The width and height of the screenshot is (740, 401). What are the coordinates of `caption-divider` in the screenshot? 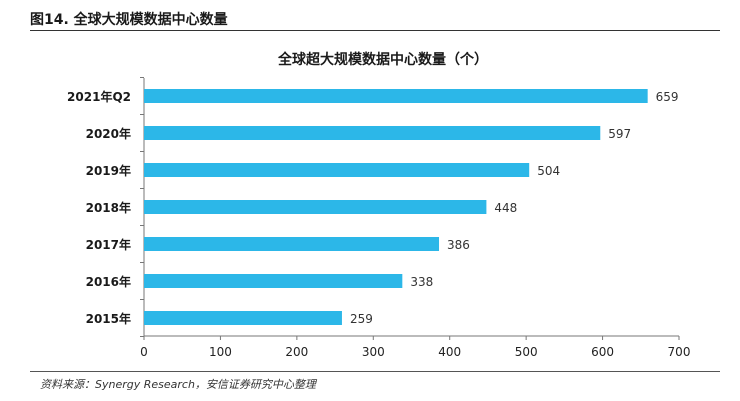 It's located at (375, 30).